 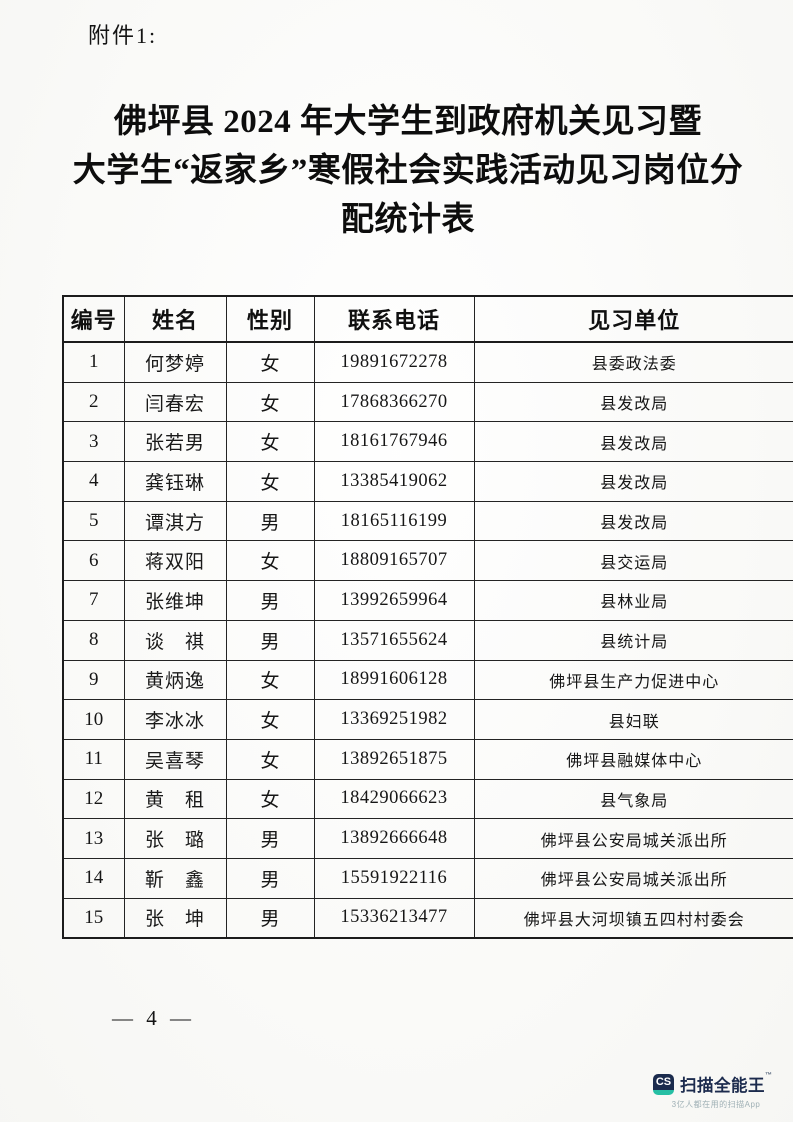 I want to click on cell-number: 9, so click(x=93, y=680).